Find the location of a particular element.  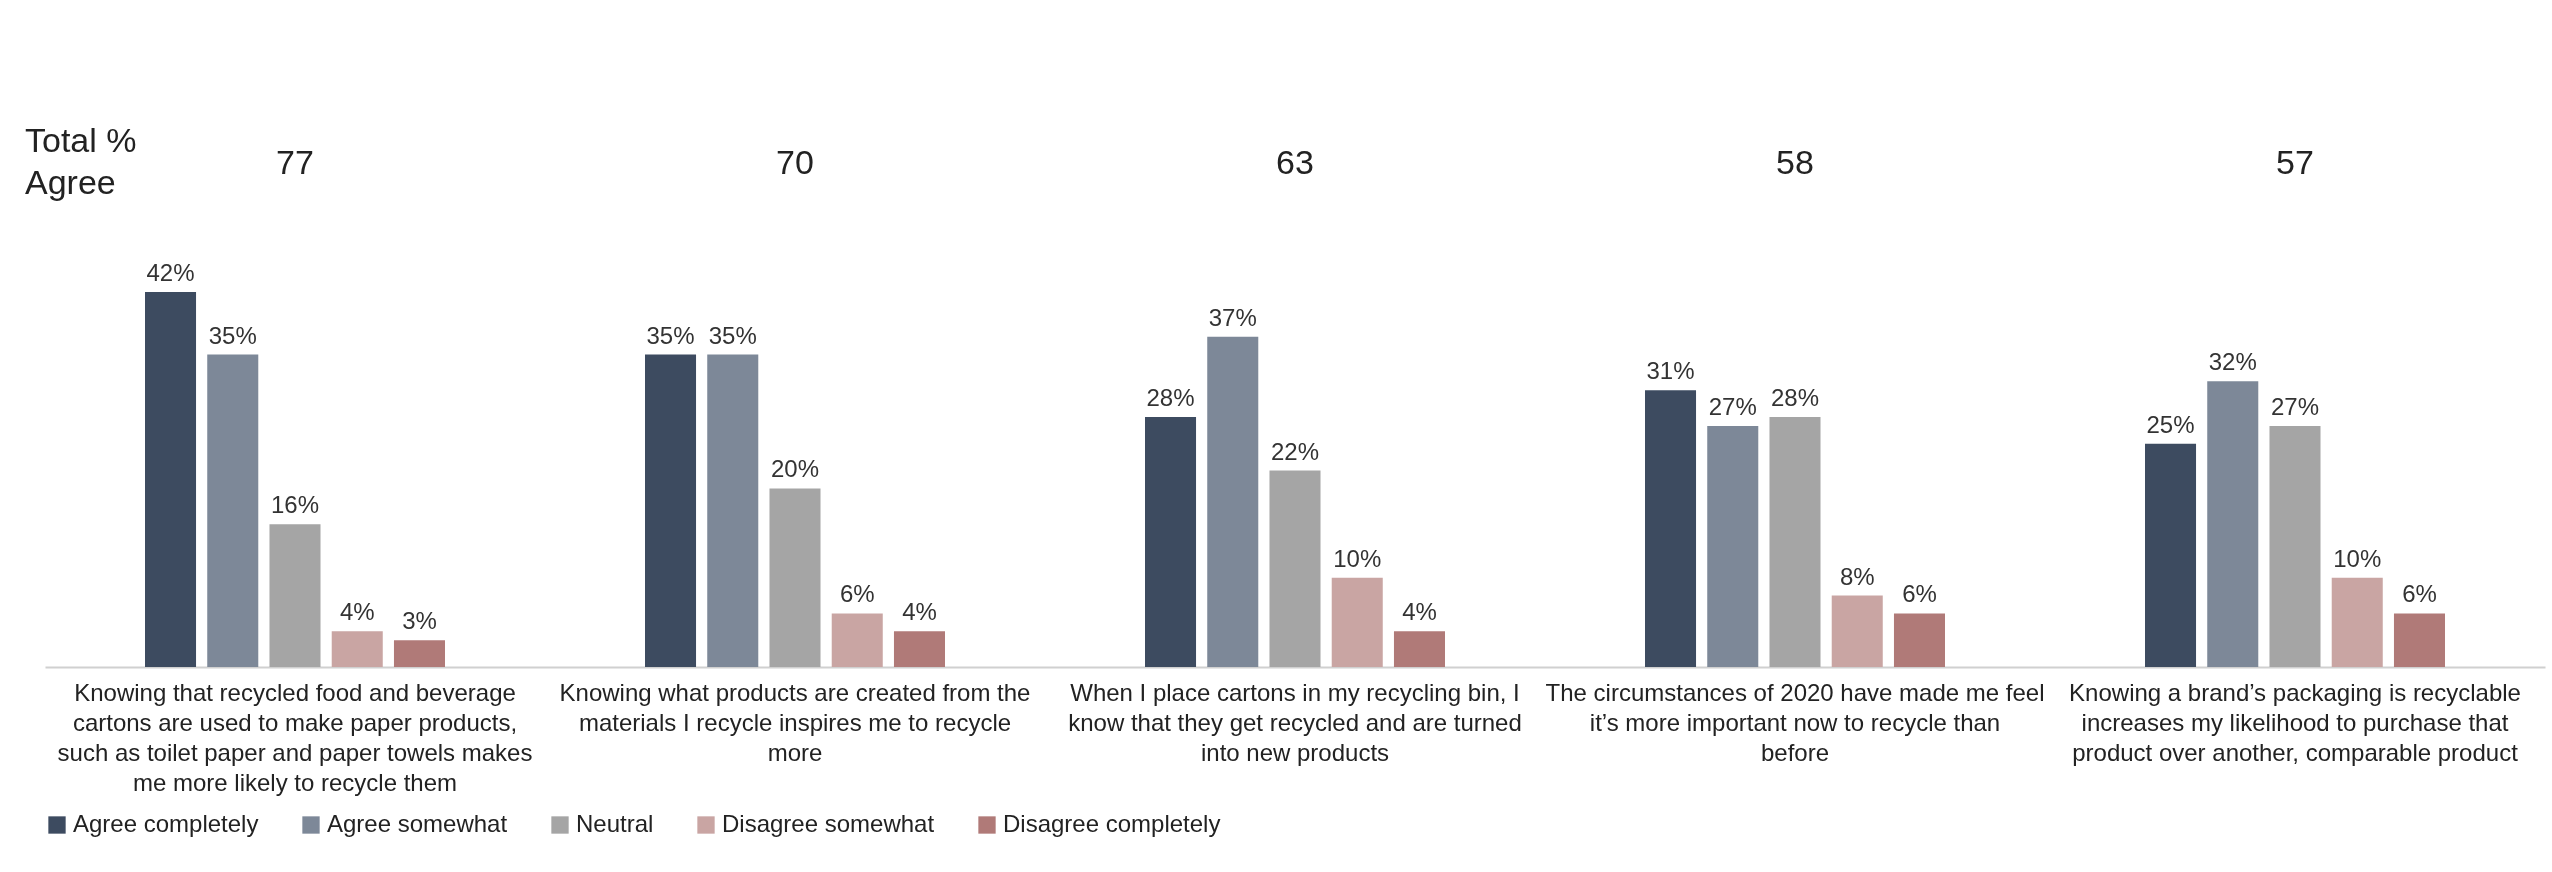

legend-label: Agree somewhat is located at coordinates (417, 823).